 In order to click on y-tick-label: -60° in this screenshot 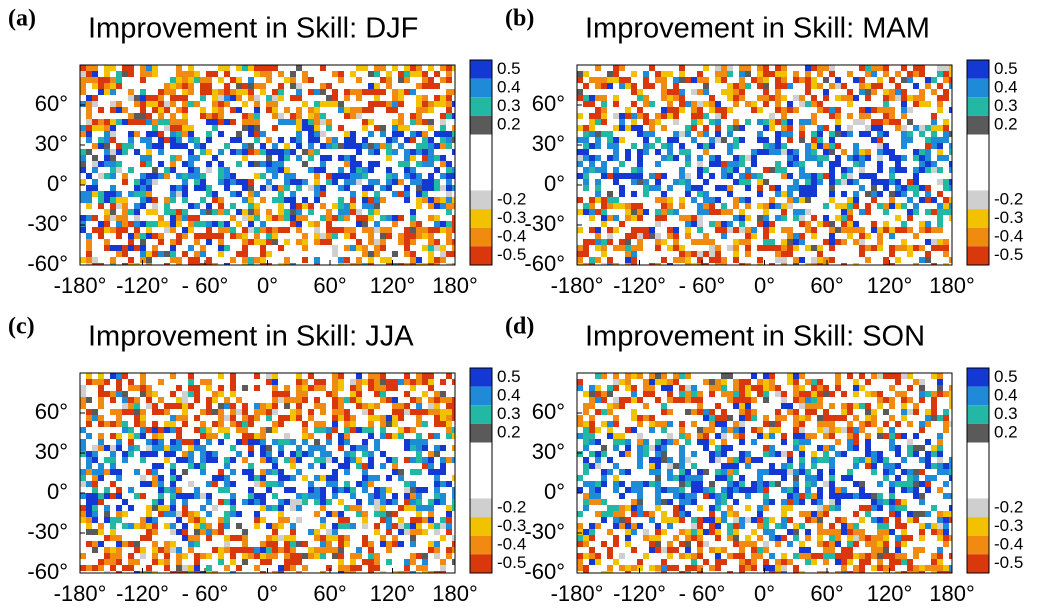, I will do `click(47, 571)`.